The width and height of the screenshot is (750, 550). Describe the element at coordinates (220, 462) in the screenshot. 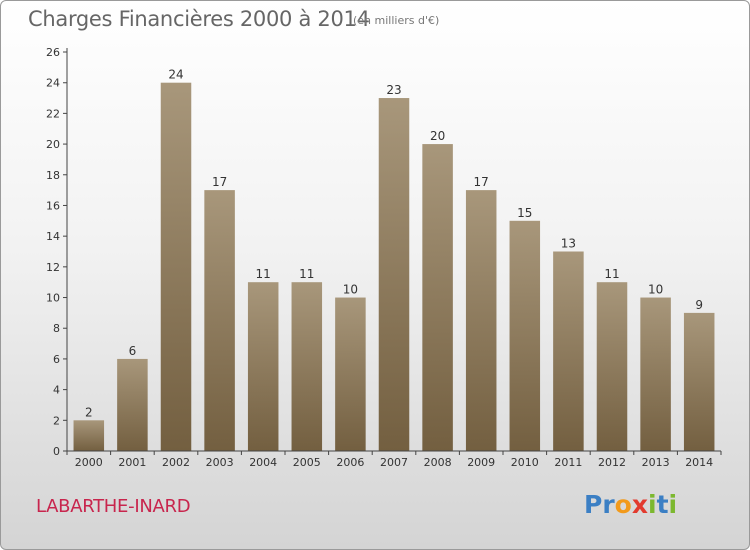

I see `x-tick-label: 2003` at that location.